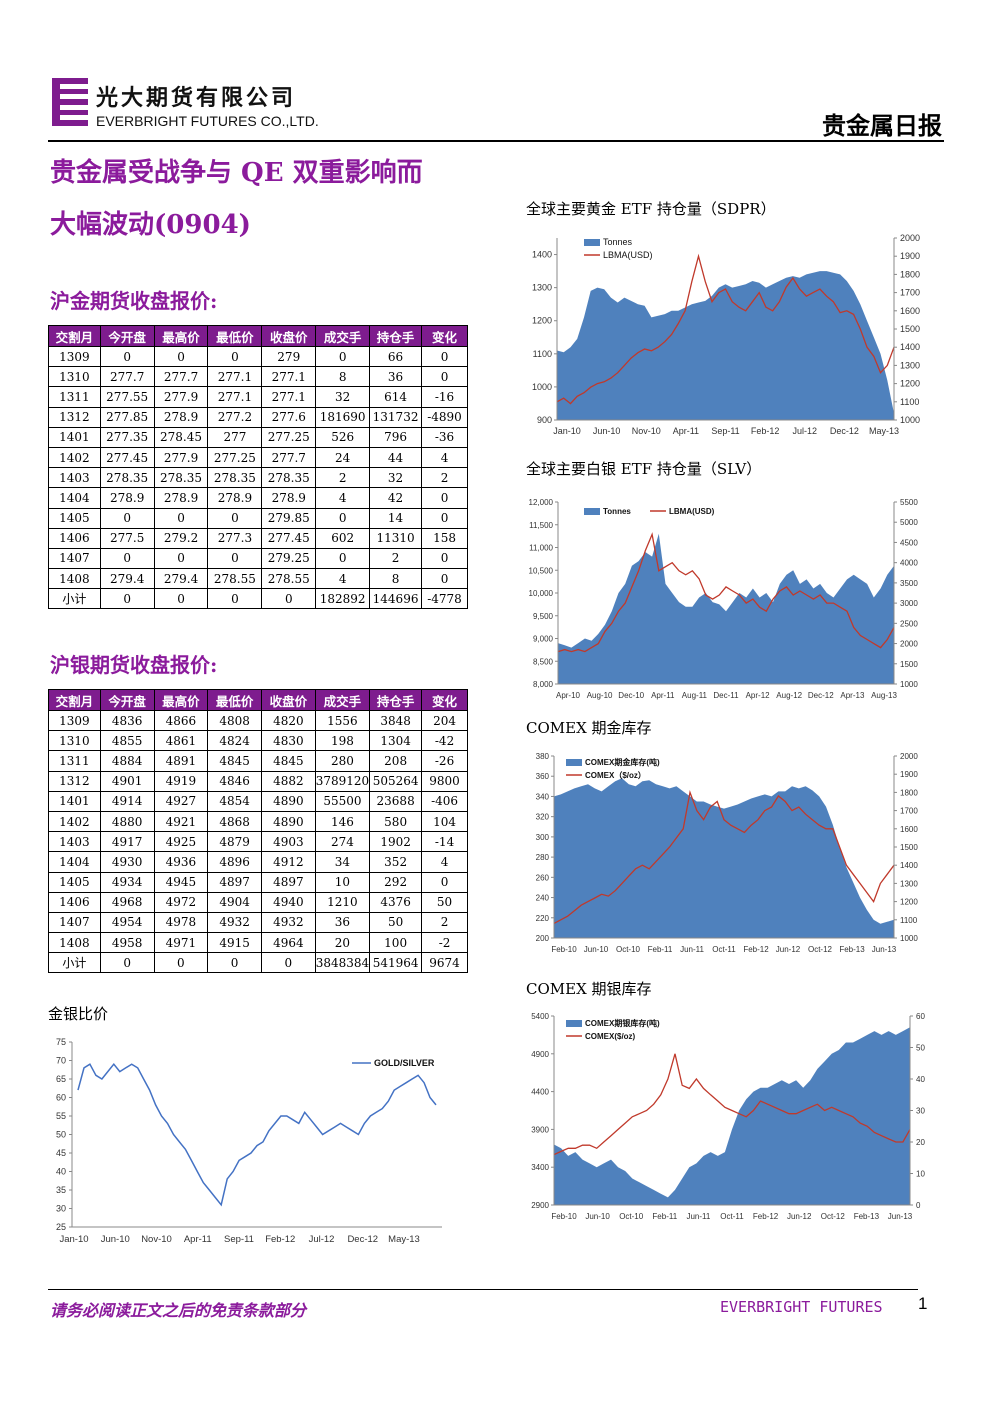 This screenshot has height=1403, width=992. I want to click on table-cell: 1408, so click(74, 579).